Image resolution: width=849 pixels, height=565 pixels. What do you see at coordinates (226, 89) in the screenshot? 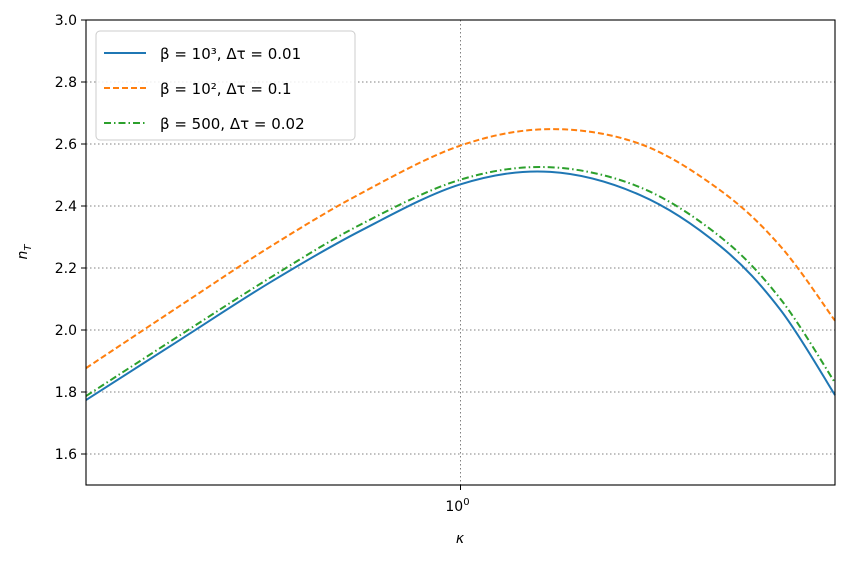
I see `legend-label: β = 10², Δτ = 0.1` at bounding box center [226, 89].